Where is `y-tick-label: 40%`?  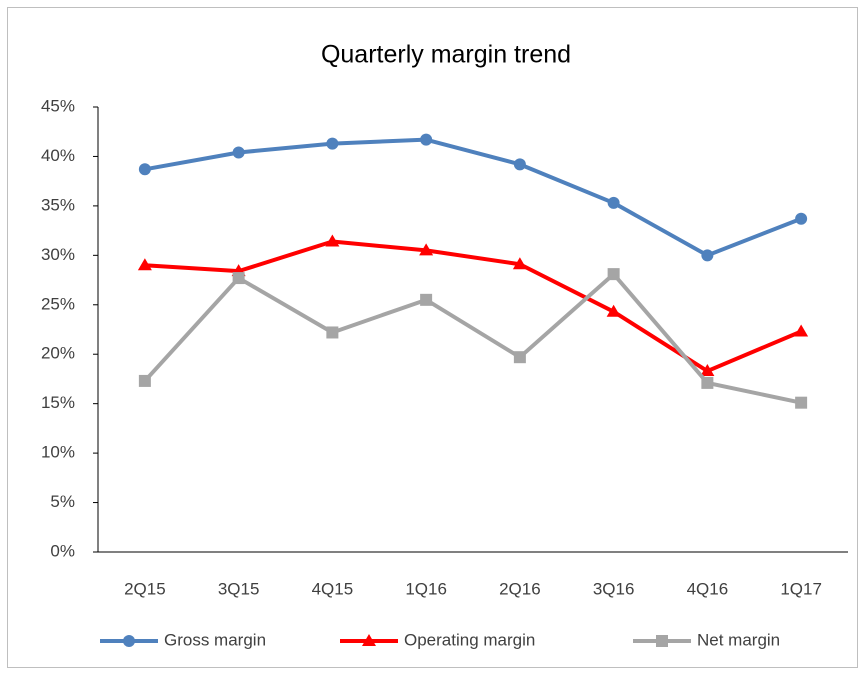 y-tick-label: 40% is located at coordinates (58, 155).